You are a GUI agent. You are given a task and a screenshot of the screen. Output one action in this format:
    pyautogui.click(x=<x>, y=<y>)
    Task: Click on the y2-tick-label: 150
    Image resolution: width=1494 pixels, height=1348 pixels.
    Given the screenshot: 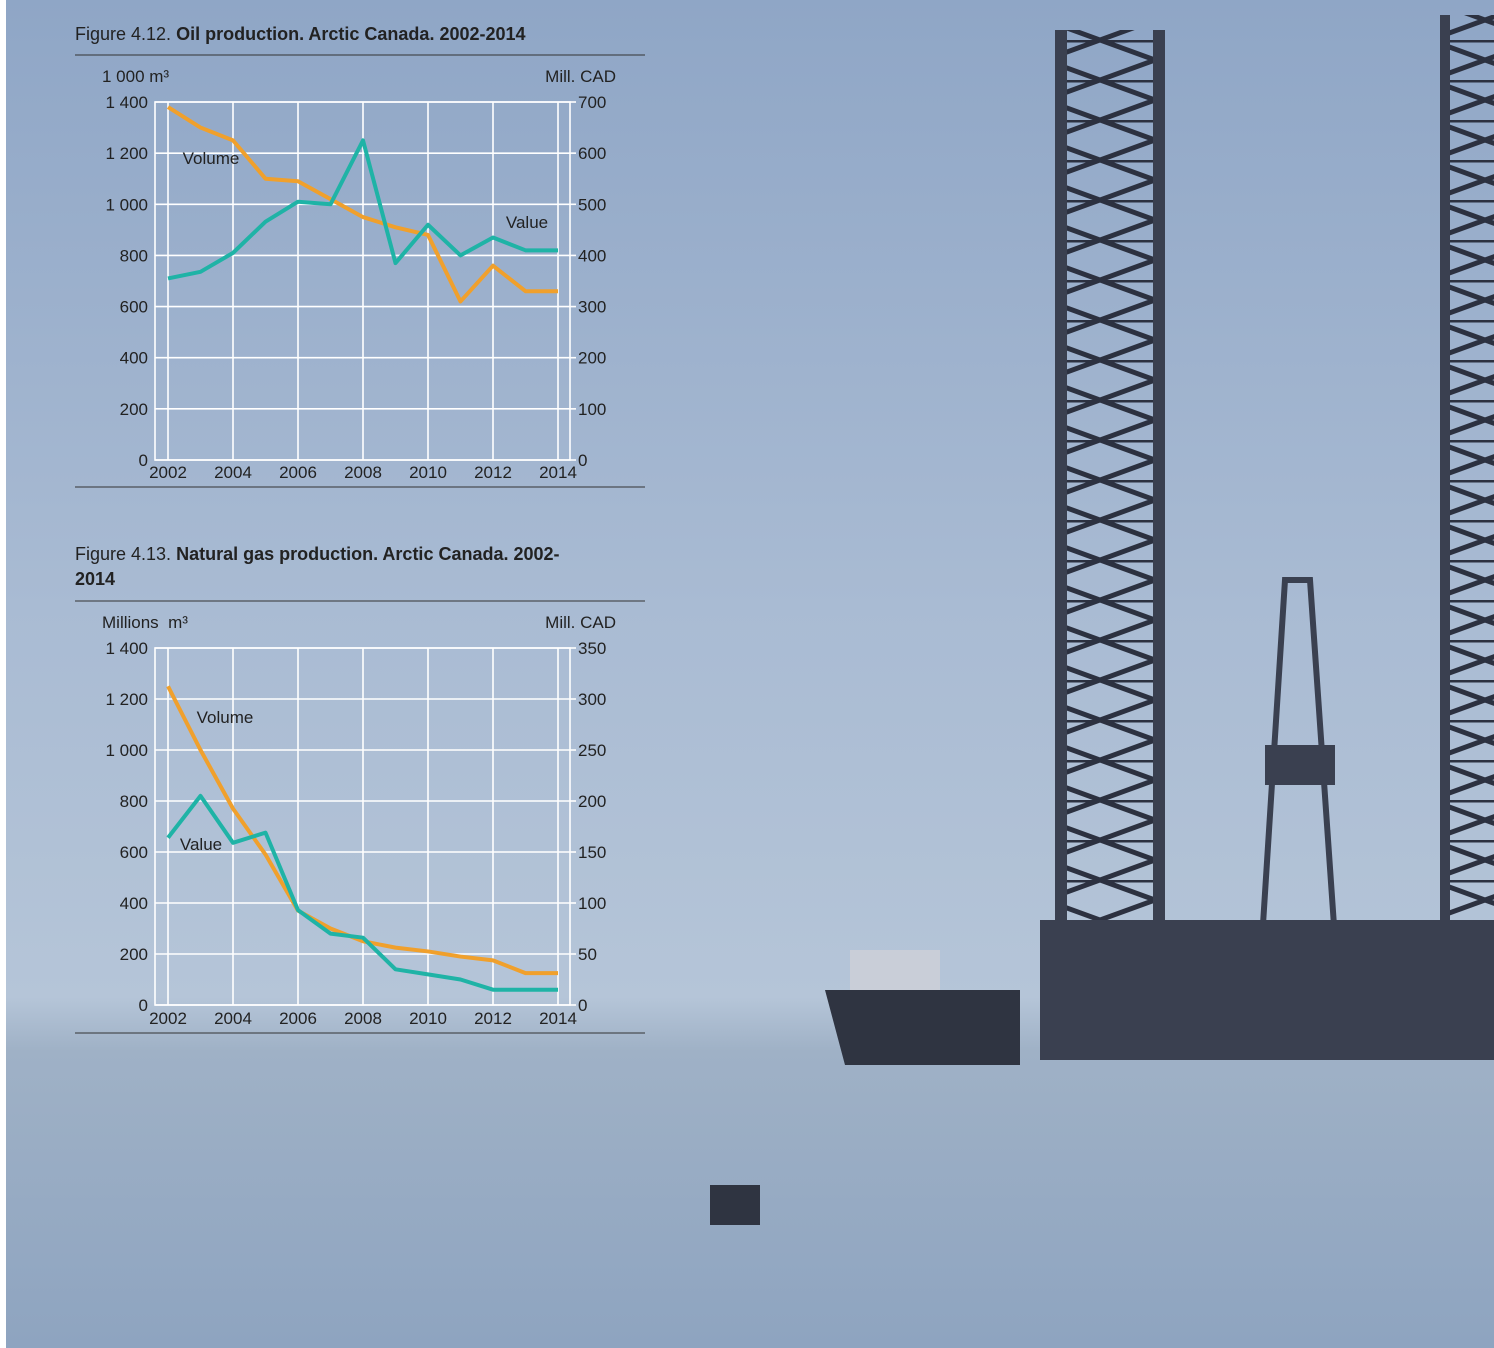 What is the action you would take?
    pyautogui.click(x=592, y=852)
    